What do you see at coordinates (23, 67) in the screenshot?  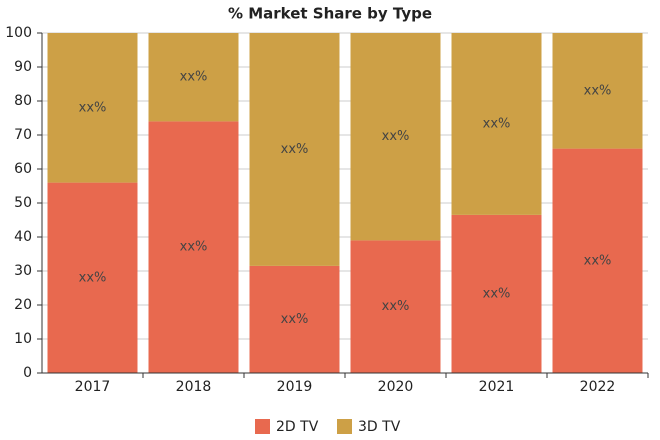 I see `y-tick-label: 90` at bounding box center [23, 67].